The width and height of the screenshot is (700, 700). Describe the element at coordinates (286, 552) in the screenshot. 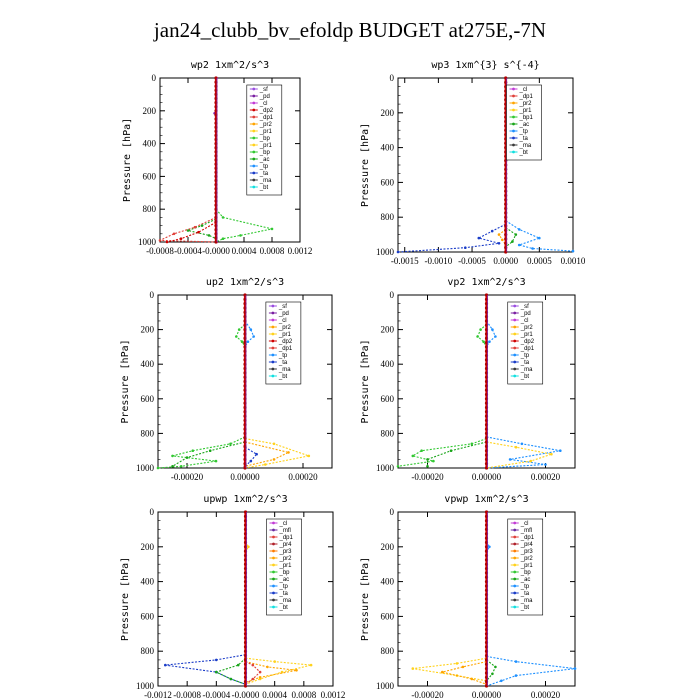

I see `legend-entry: _pr3` at that location.